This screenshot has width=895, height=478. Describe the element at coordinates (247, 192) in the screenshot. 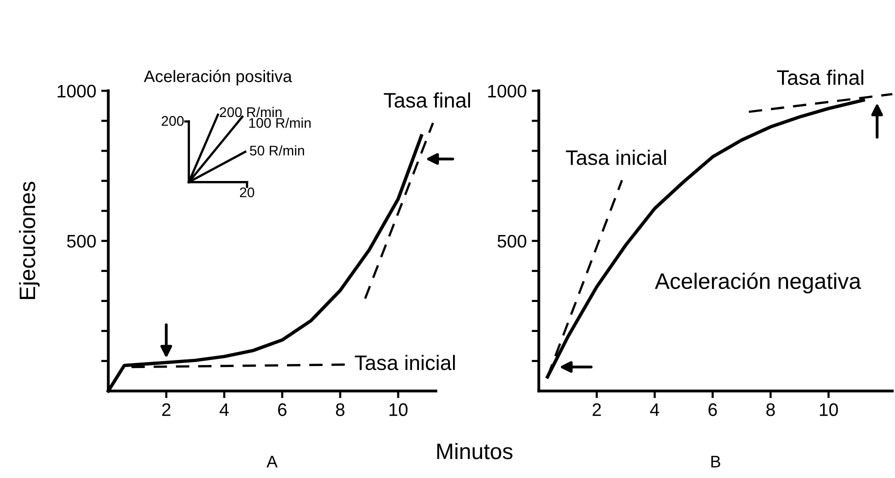

I see `annotation: 20` at that location.